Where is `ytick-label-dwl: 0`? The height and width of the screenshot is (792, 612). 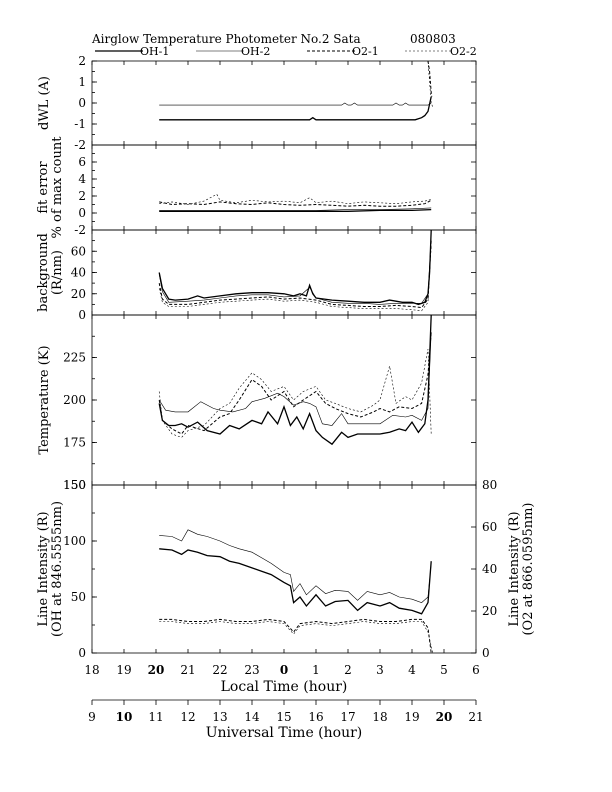
ytick-label-dwl: 0 is located at coordinates (82, 103).